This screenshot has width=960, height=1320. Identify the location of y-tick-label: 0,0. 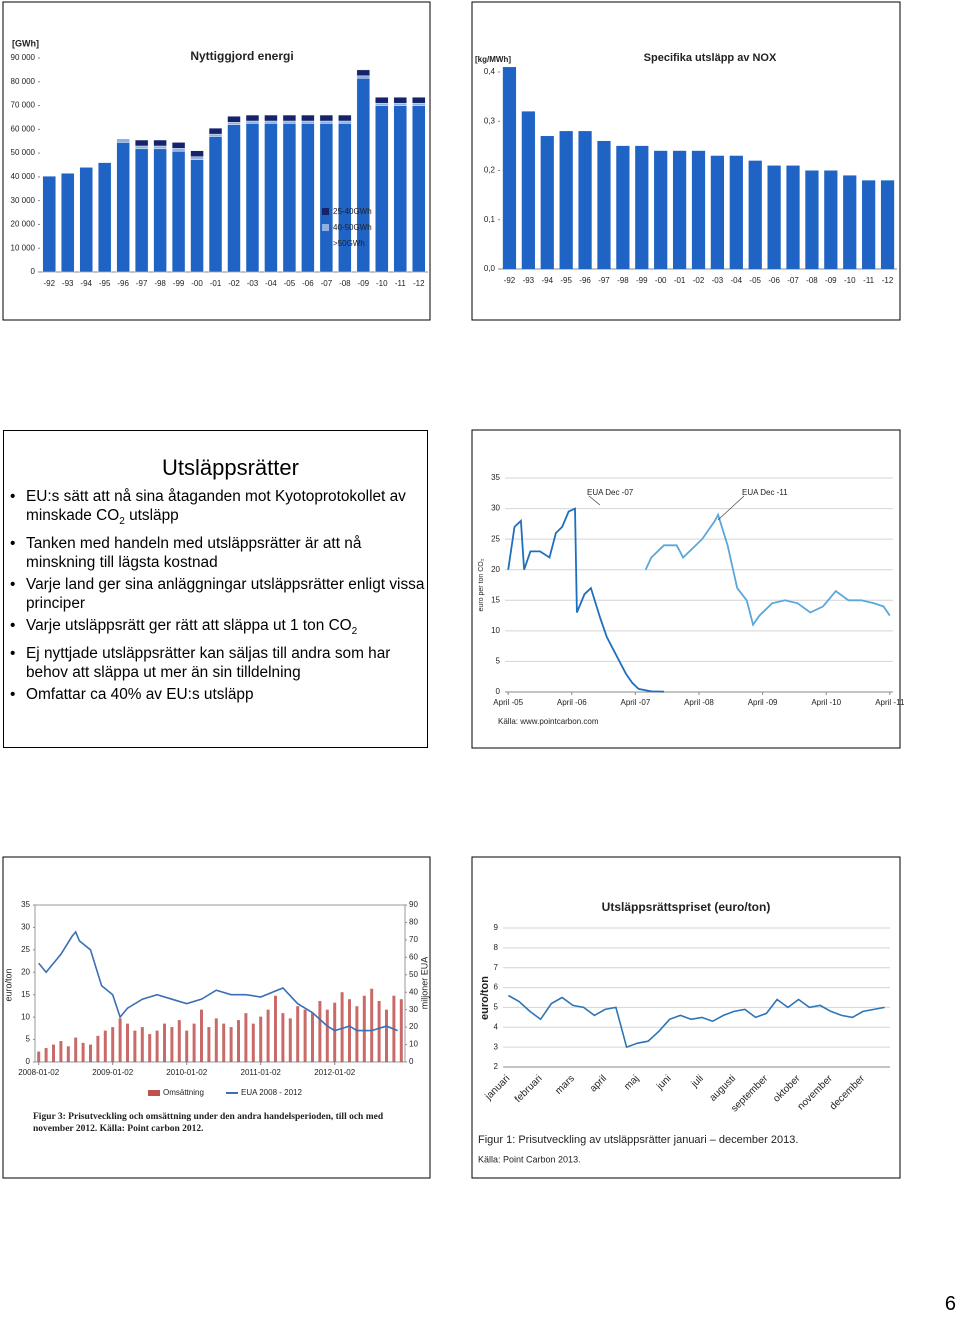
(490, 268).